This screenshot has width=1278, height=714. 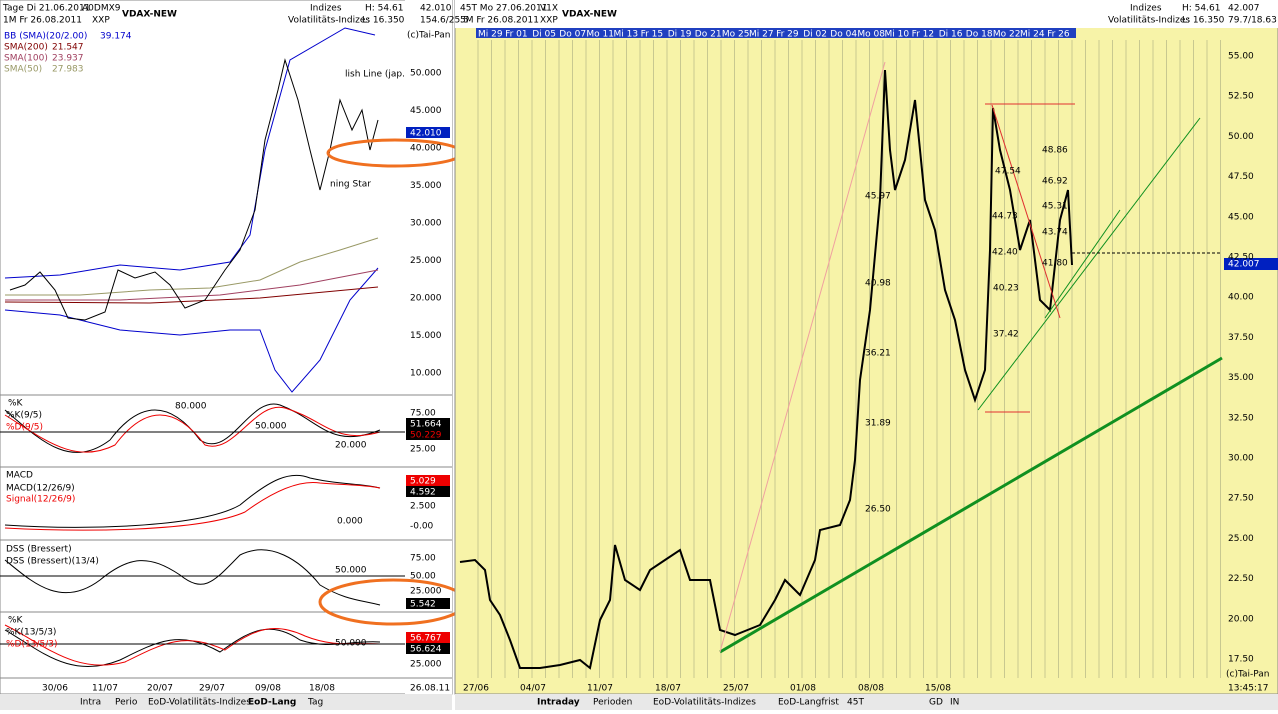 What do you see at coordinates (426, 650) in the screenshot?
I see `value-box: 56.624` at bounding box center [426, 650].